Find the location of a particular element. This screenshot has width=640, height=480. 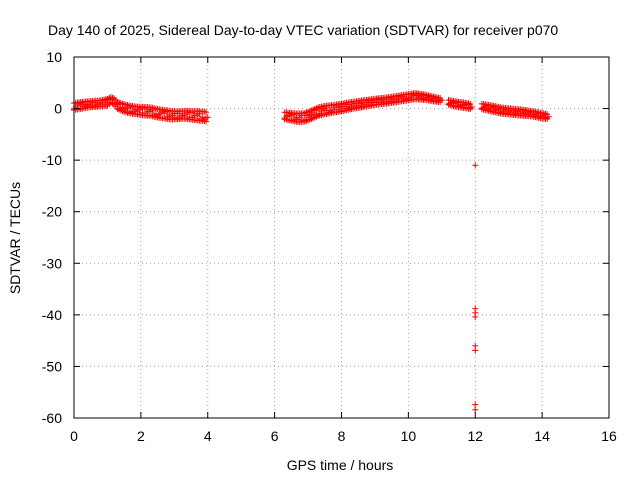

segment-main-arc is located at coordinates (363, 108).